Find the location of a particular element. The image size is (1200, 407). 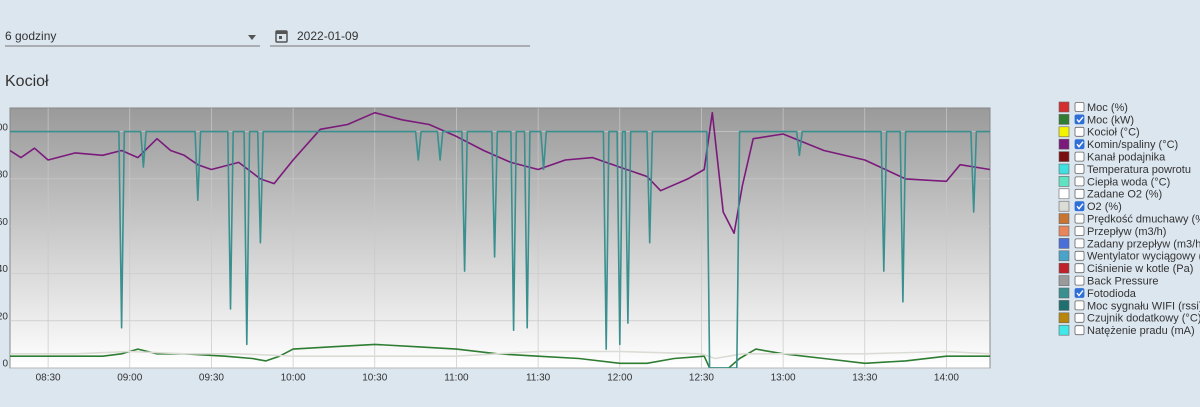

calendar-icon is located at coordinates (281, 36).